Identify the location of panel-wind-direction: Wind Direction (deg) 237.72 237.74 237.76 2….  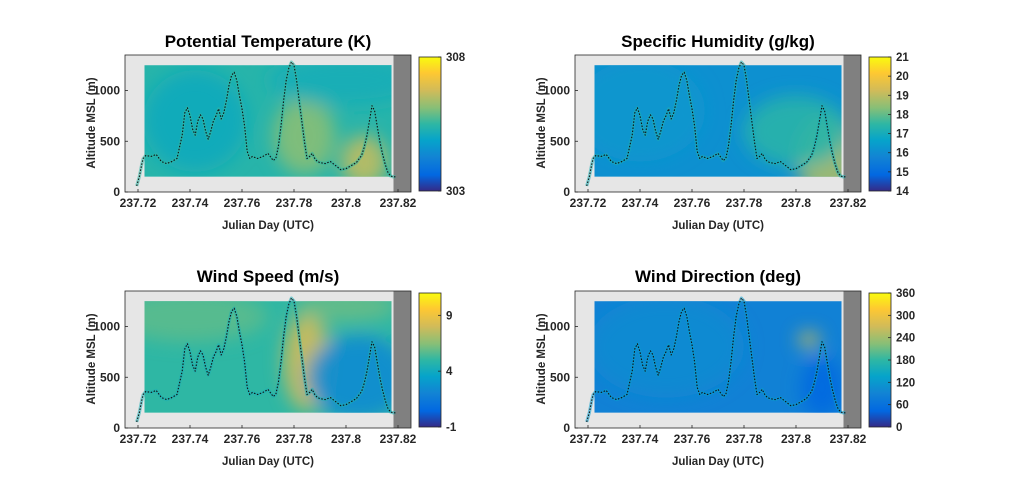
(725, 367).